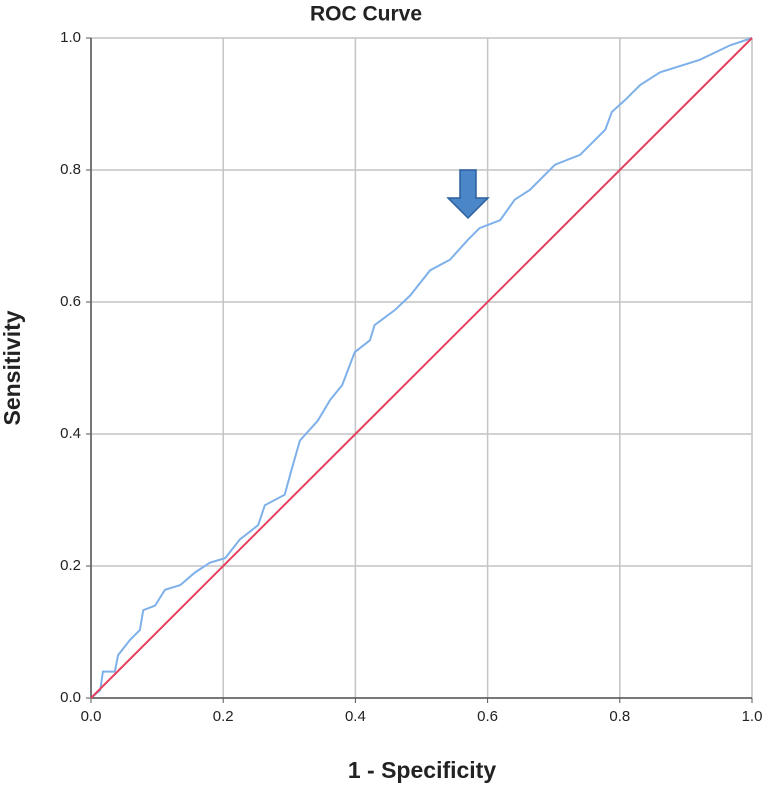 The width and height of the screenshot is (766, 796). I want to click on x-tick-label: 0.0, so click(91, 716).